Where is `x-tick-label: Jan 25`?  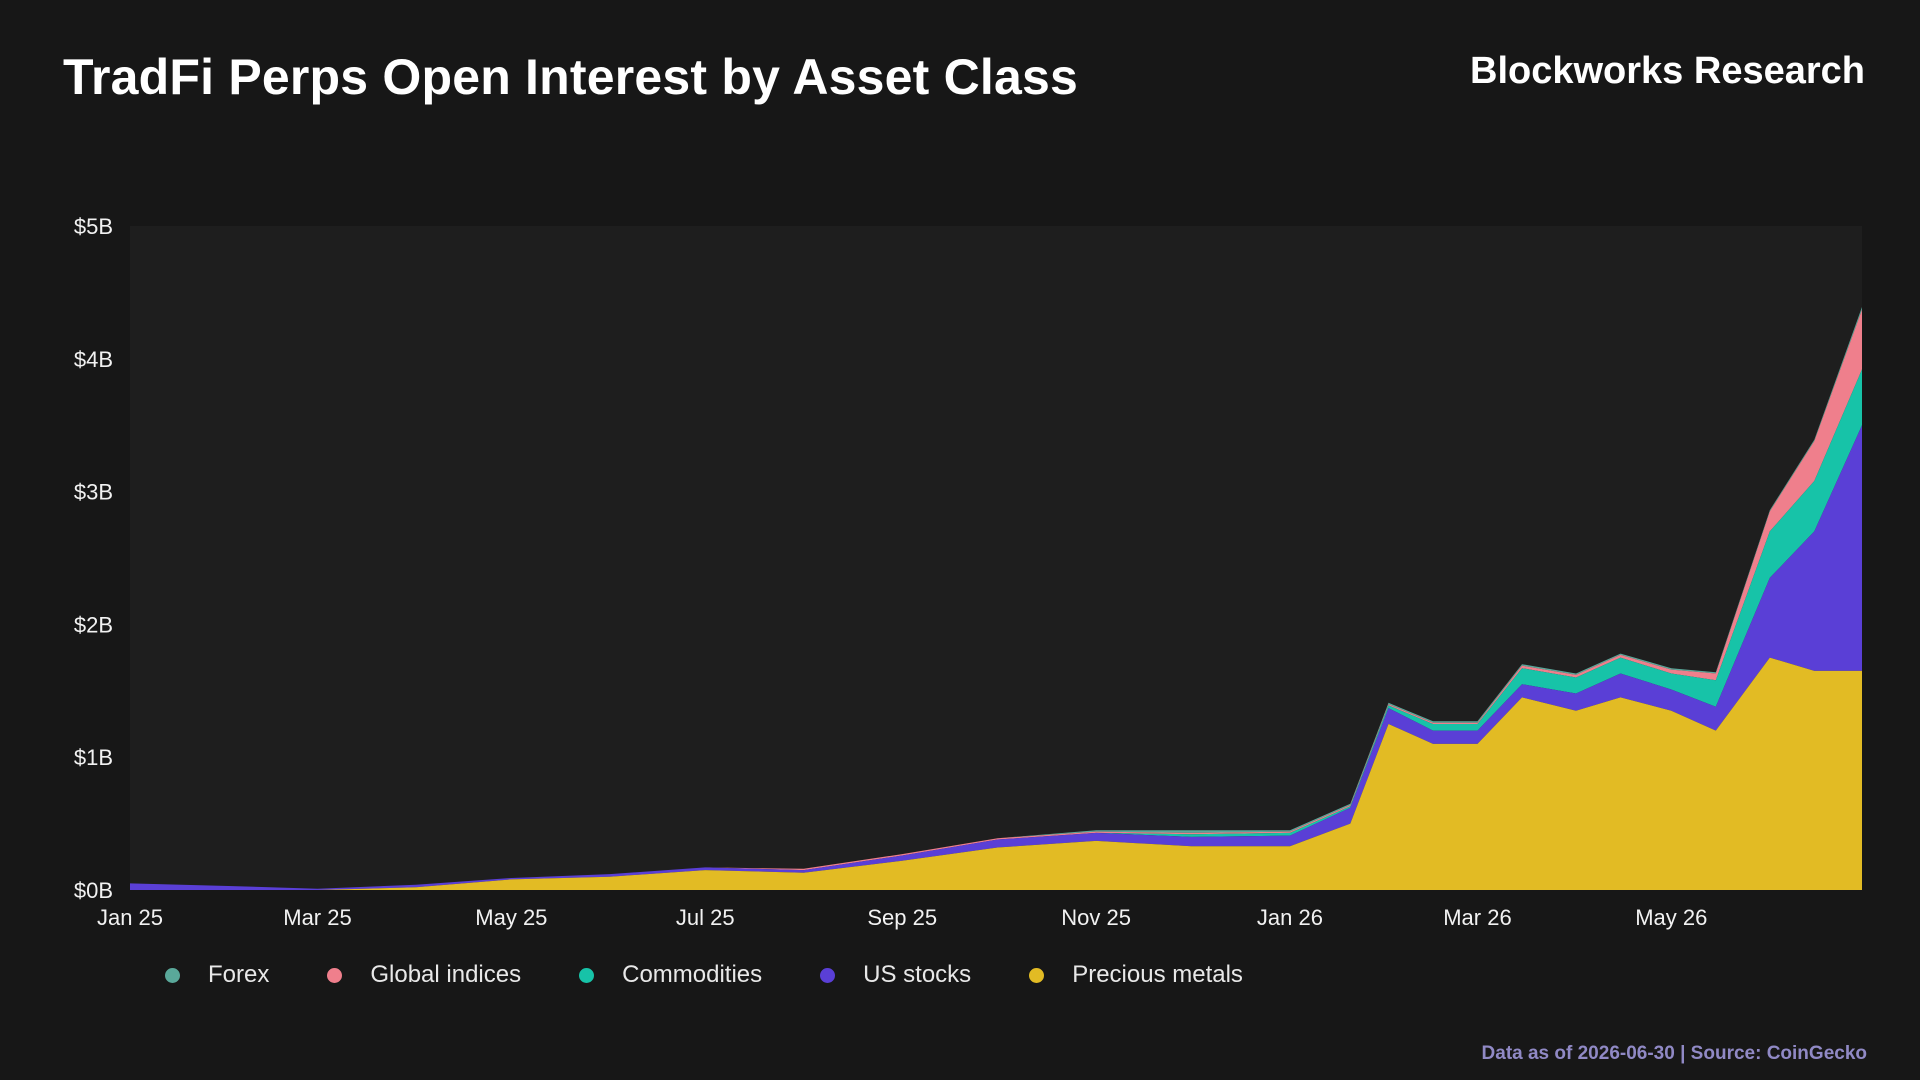
x-tick-label: Jan 25 is located at coordinates (130, 917).